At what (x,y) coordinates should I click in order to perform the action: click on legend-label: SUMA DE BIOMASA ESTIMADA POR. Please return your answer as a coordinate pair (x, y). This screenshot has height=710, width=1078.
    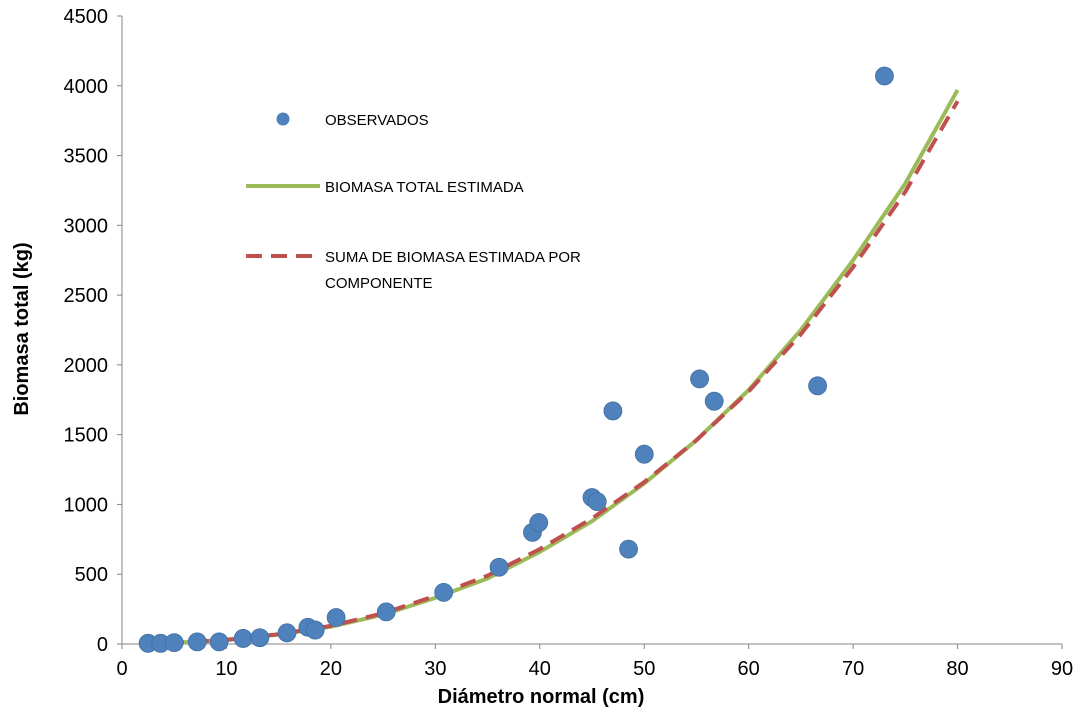
    Looking at the image, I should click on (453, 257).